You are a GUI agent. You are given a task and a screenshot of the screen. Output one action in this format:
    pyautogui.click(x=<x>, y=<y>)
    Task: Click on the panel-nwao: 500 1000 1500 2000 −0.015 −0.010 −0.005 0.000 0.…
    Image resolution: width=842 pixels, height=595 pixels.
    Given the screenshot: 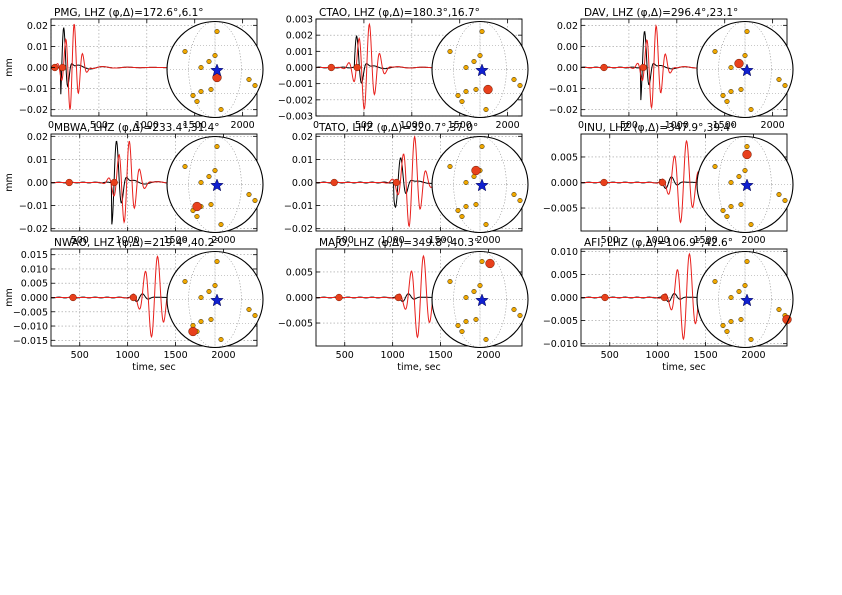 What is the action you would take?
    pyautogui.click(x=138, y=299)
    